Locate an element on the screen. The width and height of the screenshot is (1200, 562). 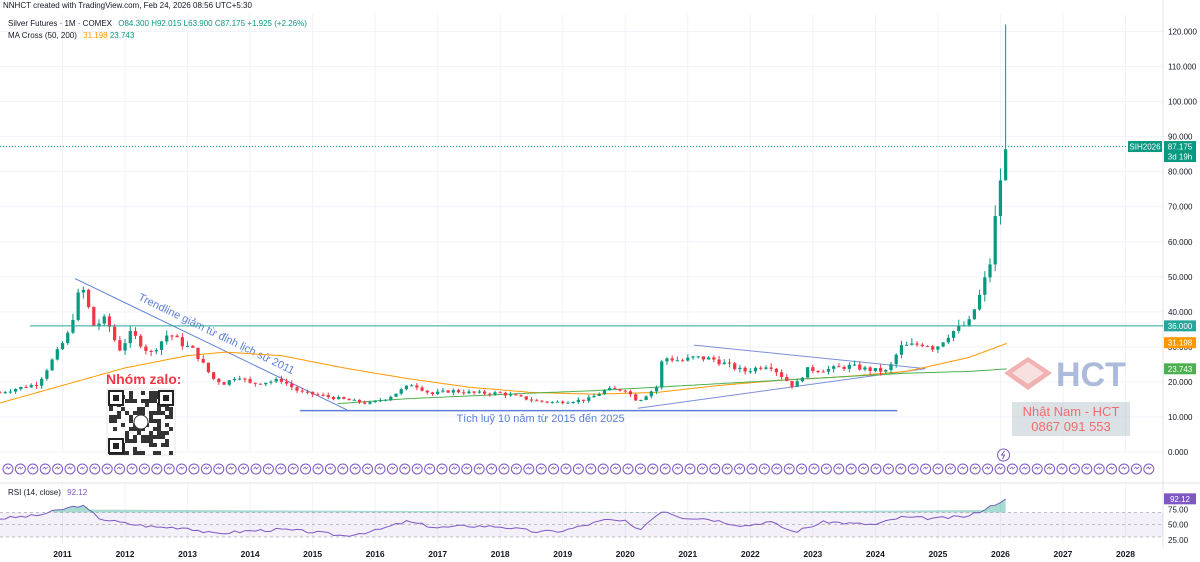
symbol-badge-bg is located at coordinates (1145, 147).